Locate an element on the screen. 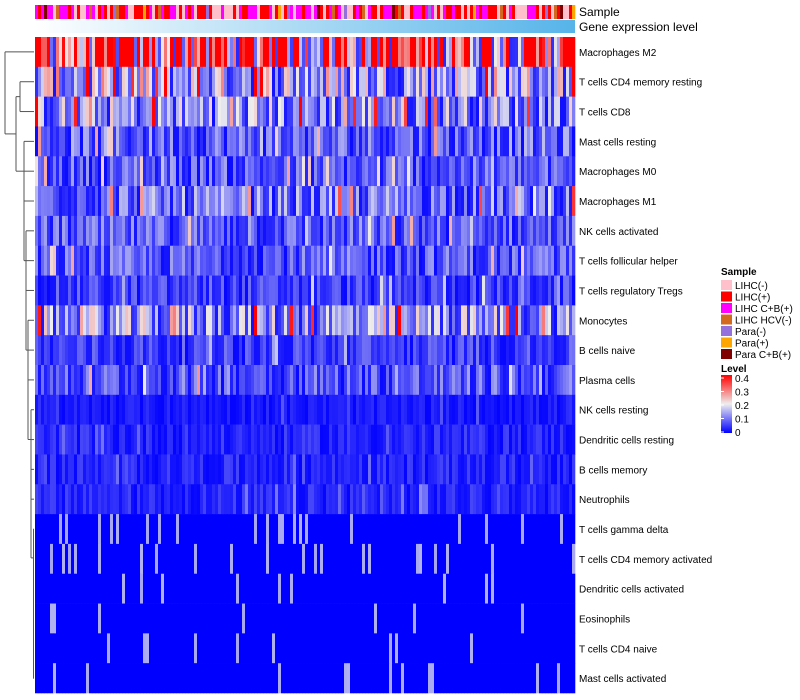 This screenshot has height=700, width=800. row-label: Dendritic cells resting is located at coordinates (626, 441).